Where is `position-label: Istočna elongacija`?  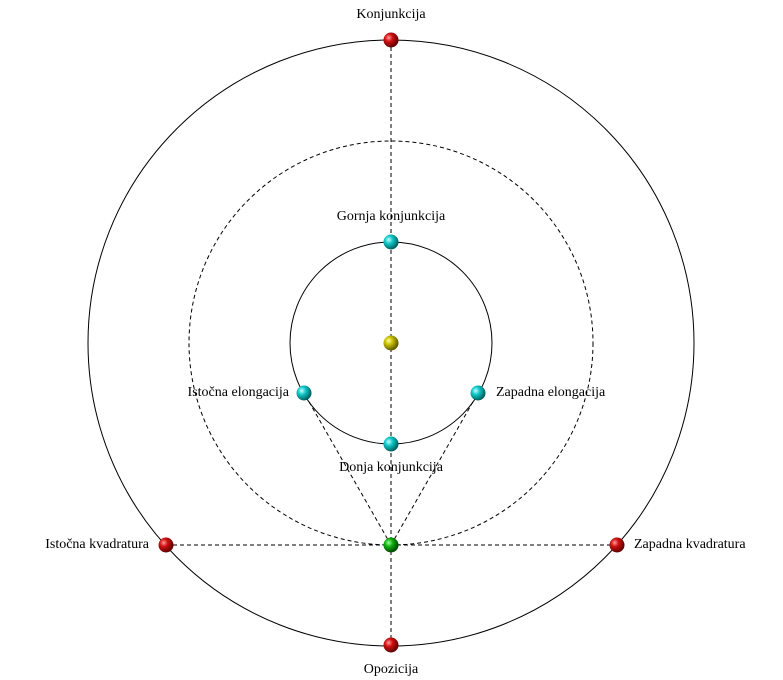 position-label: Istočna elongacija is located at coordinates (239, 392).